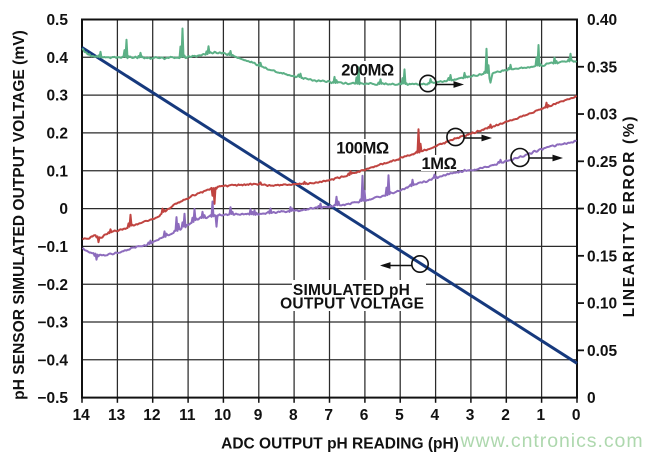 This screenshot has width=647, height=455. What do you see at coordinates (439, 164) in the screenshot?
I see `svg-text: 1MΩ` at bounding box center [439, 164].